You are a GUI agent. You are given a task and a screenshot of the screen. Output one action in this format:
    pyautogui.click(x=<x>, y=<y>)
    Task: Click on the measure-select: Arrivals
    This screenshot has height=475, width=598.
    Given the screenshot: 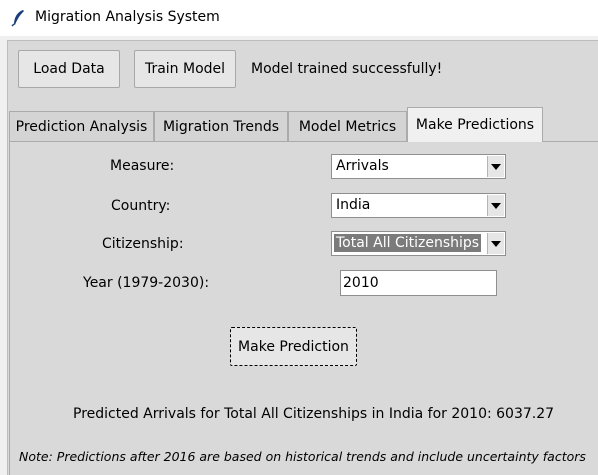 What is the action you would take?
    pyautogui.click(x=418, y=166)
    